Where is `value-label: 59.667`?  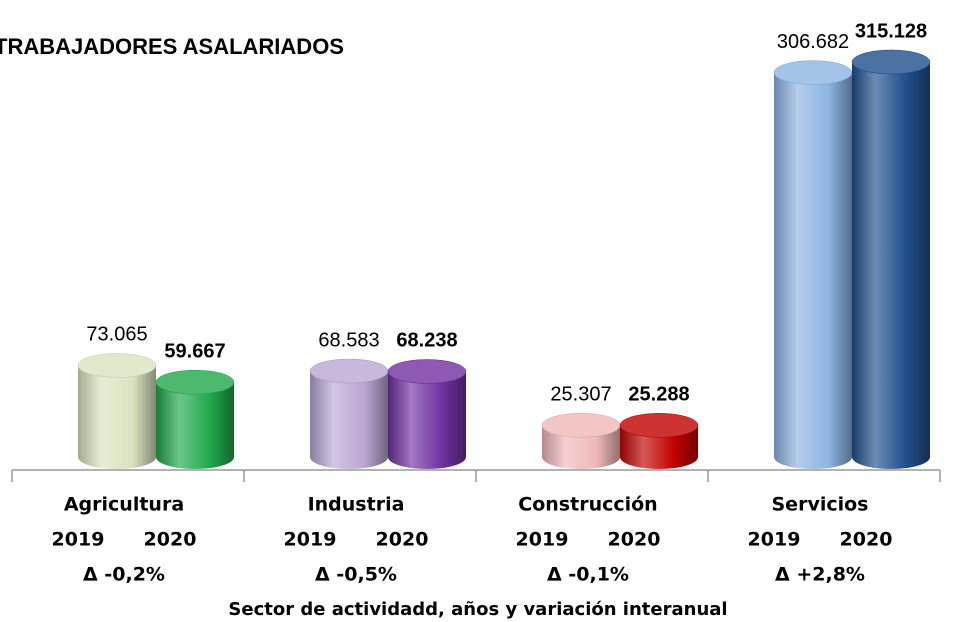 value-label: 59.667 is located at coordinates (194, 351).